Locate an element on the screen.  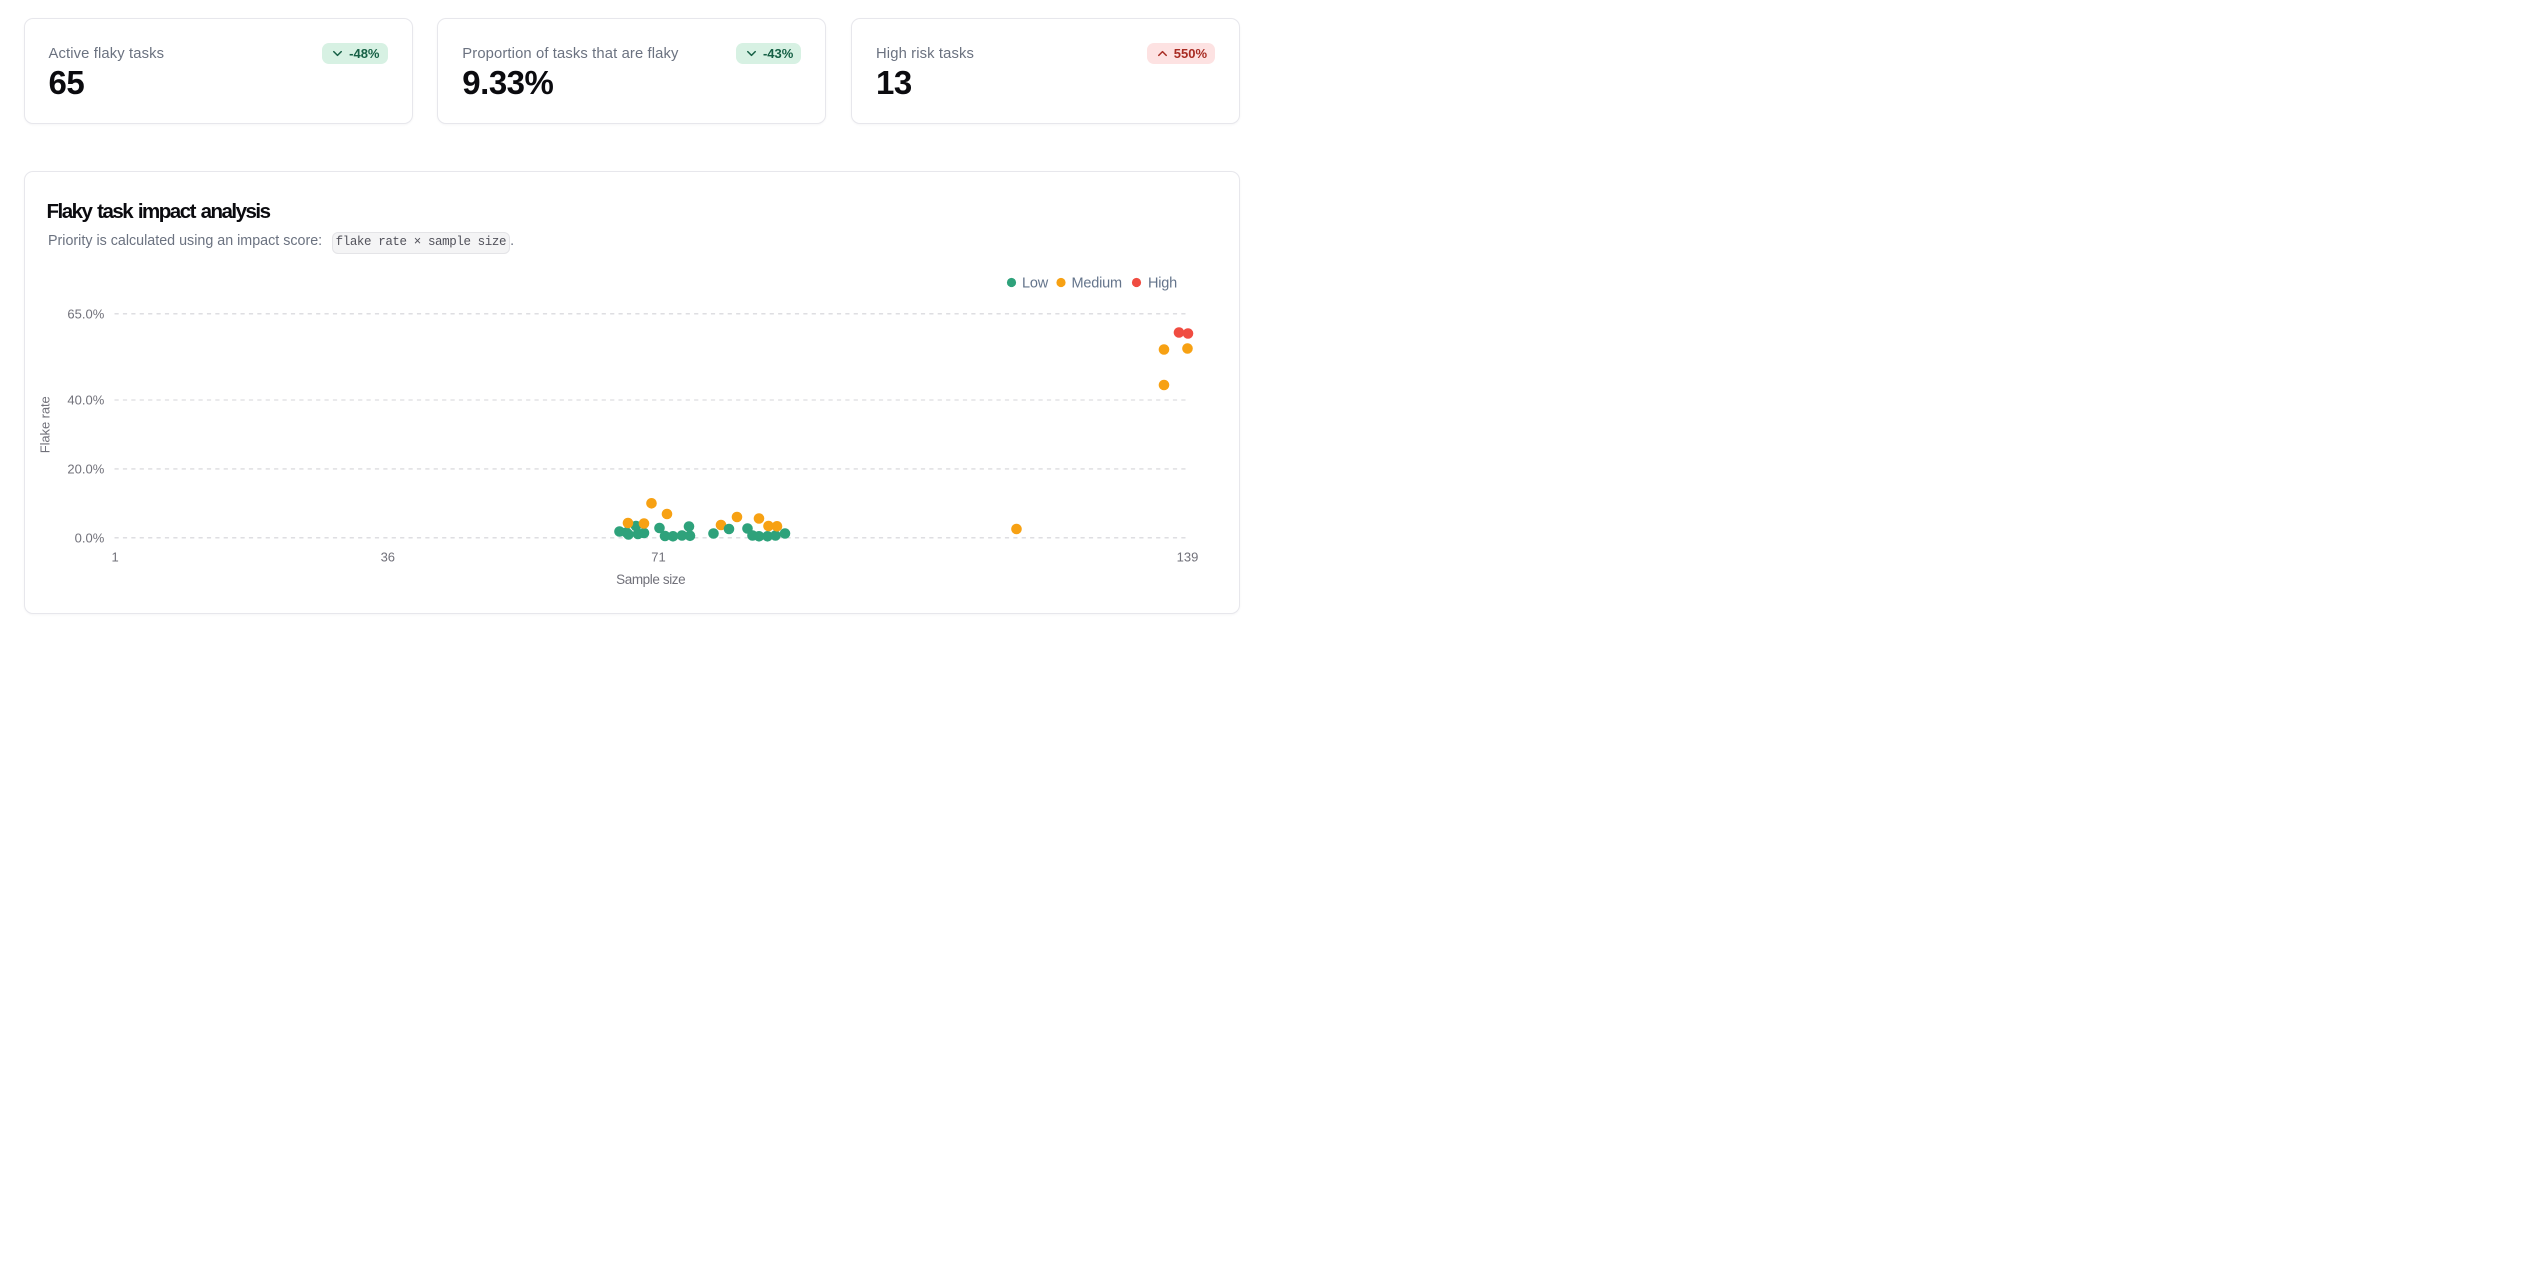
svg-text: Flake rate is located at coordinates (44, 424).